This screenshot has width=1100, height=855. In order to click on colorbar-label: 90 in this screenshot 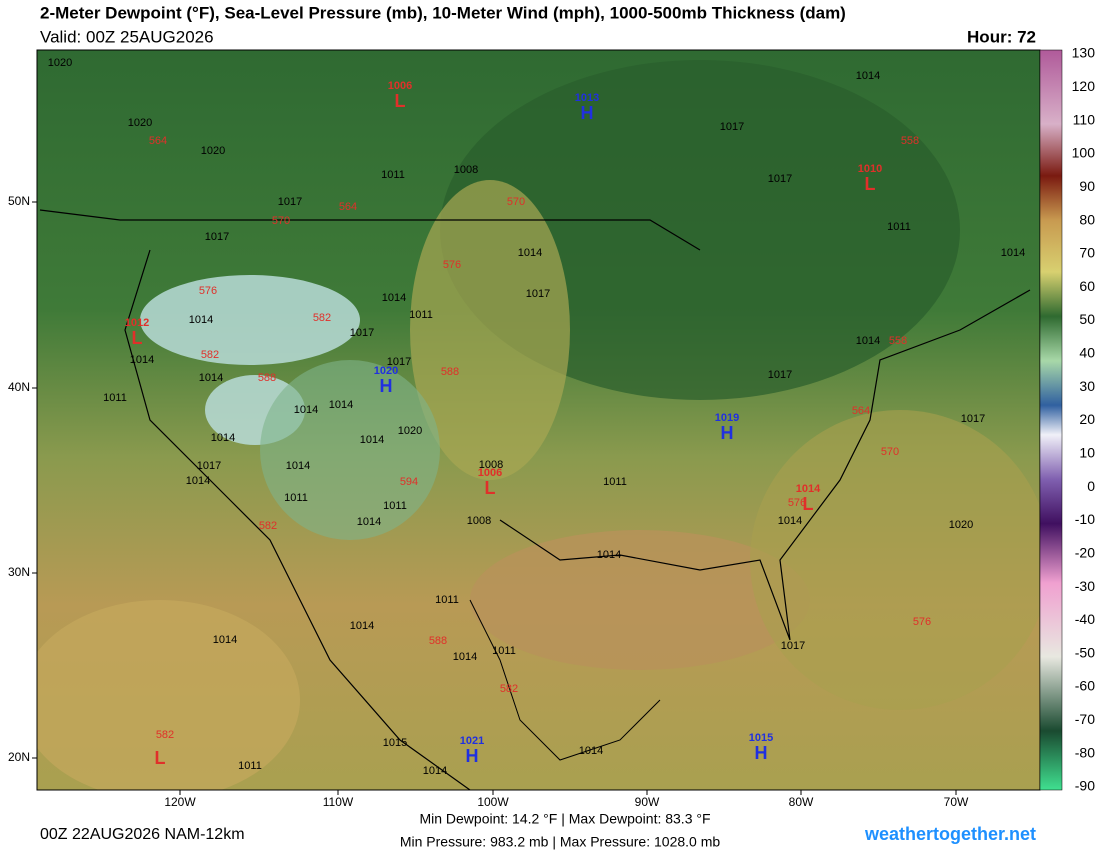, I will do `click(1087, 186)`.